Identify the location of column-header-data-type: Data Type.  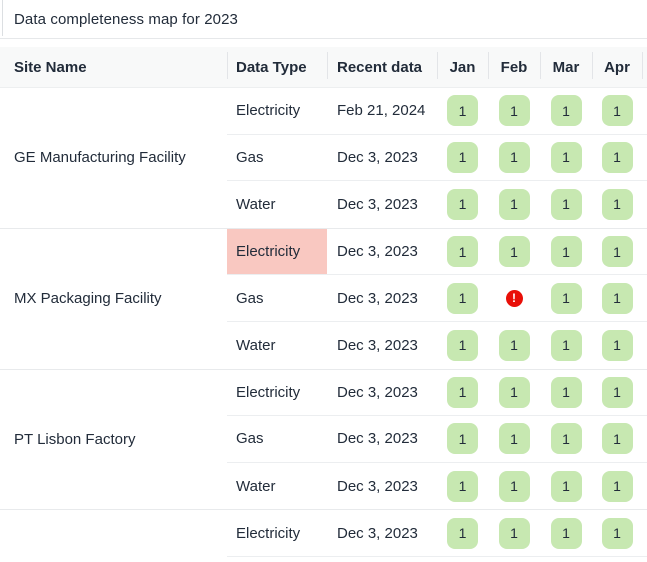
(277, 67).